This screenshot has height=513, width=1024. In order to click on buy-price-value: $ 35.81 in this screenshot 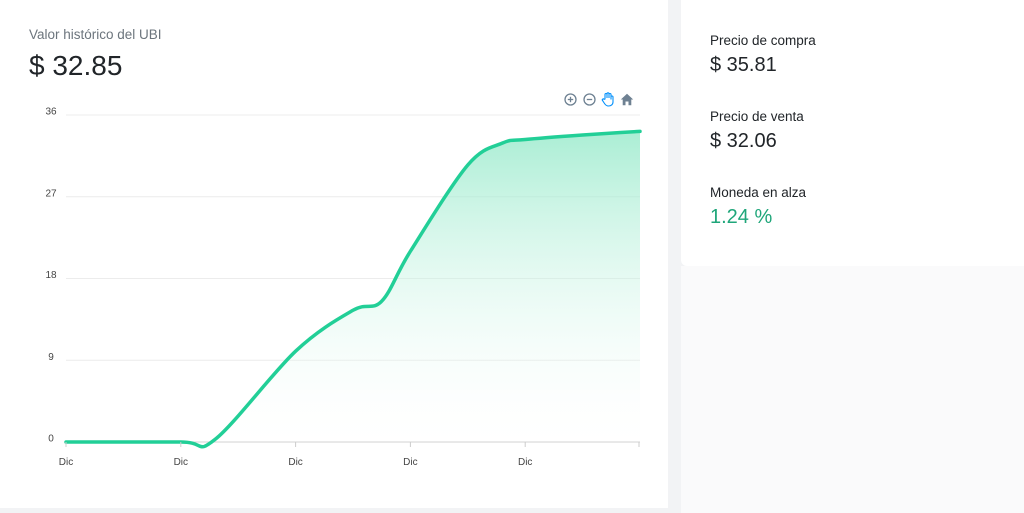, I will do `click(743, 65)`.